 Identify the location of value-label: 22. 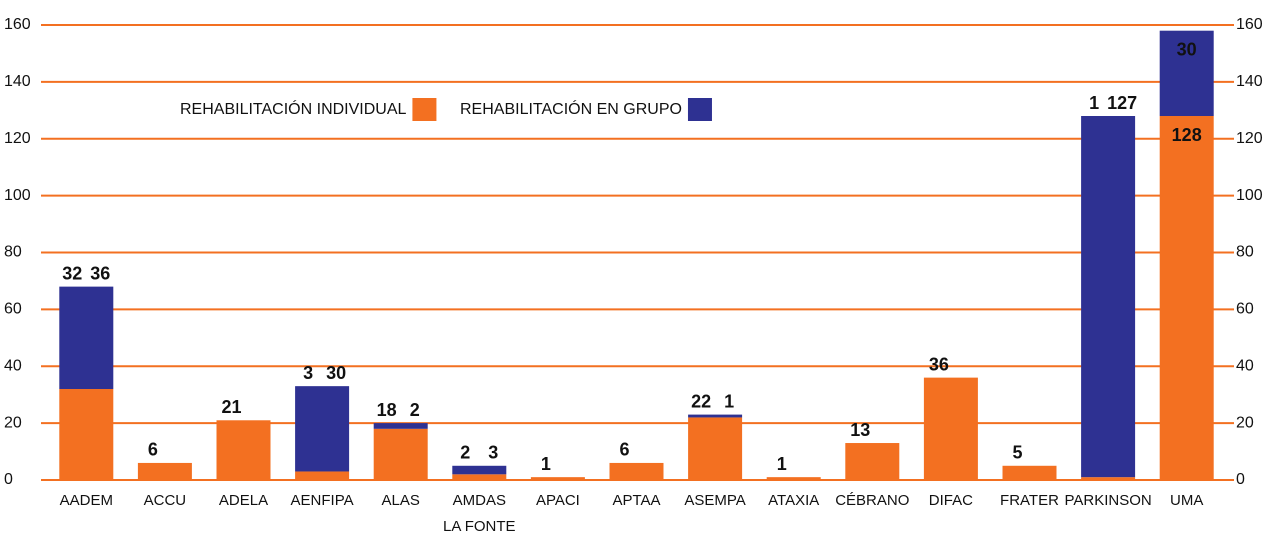
(701, 401).